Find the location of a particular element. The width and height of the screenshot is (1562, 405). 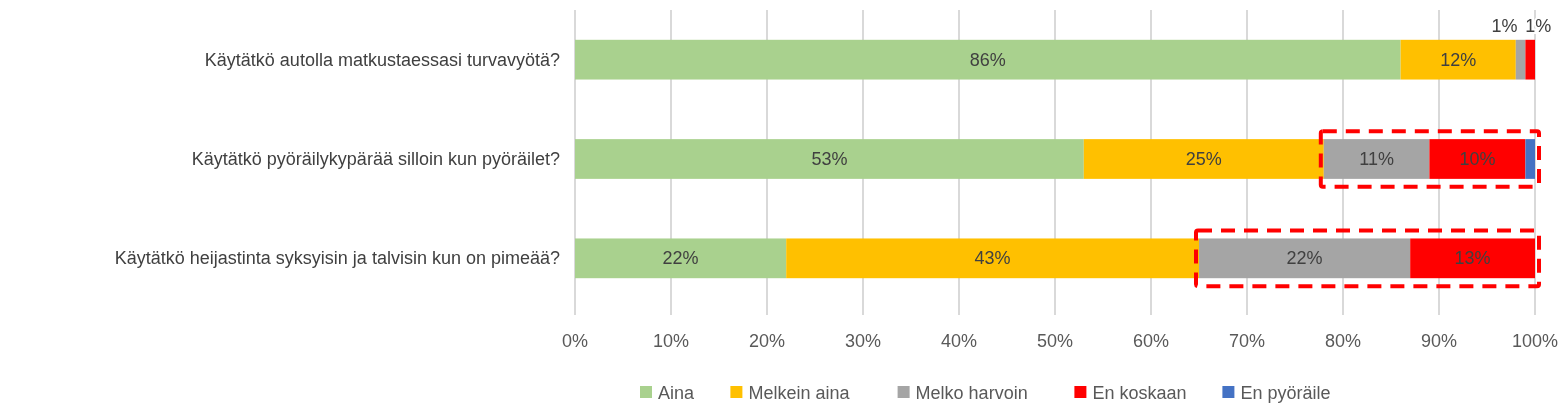

x-tick-label: 20% is located at coordinates (767, 341).